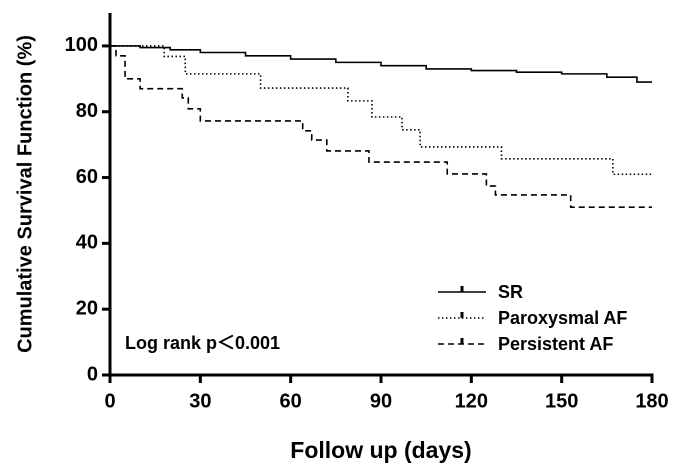  Describe the element at coordinates (380, 450) in the screenshot. I see `x-axis-label: Follow up (days)` at that location.